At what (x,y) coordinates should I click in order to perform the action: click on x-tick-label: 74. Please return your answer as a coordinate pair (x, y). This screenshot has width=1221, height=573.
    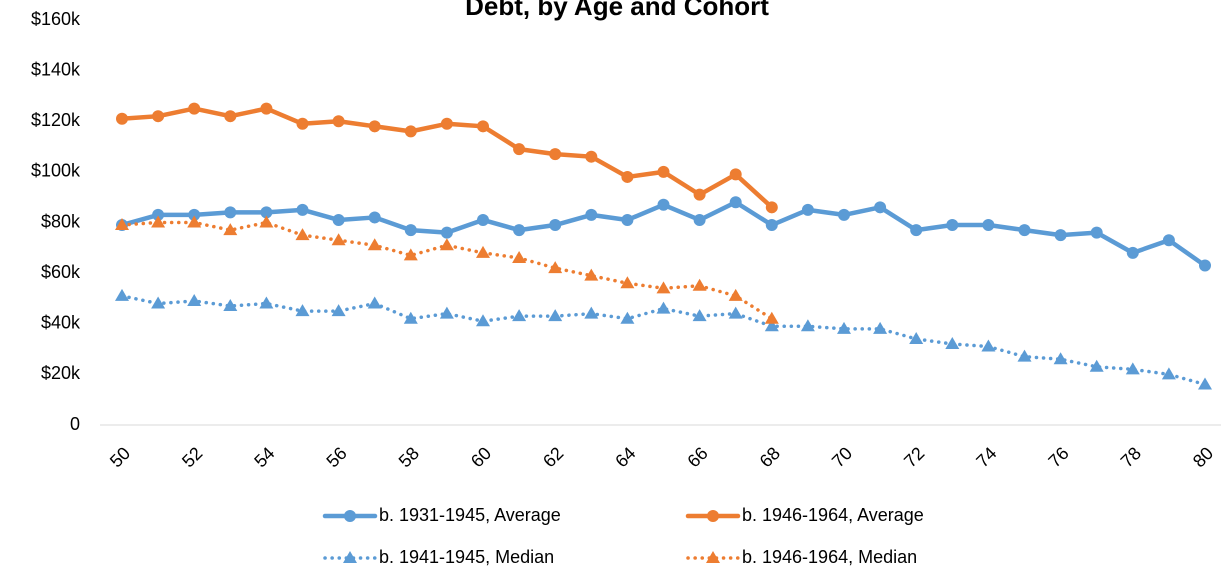
    Looking at the image, I should click on (986, 457).